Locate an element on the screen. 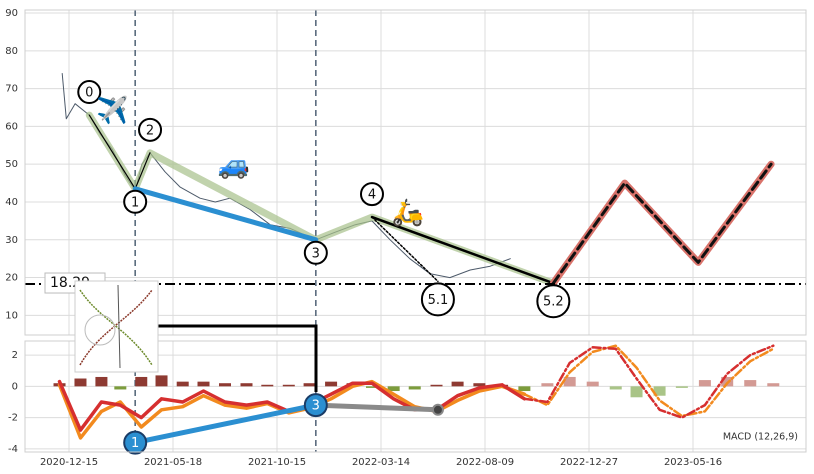 The width and height of the screenshot is (814, 474). icon: ✈️ is located at coordinates (112, 110).